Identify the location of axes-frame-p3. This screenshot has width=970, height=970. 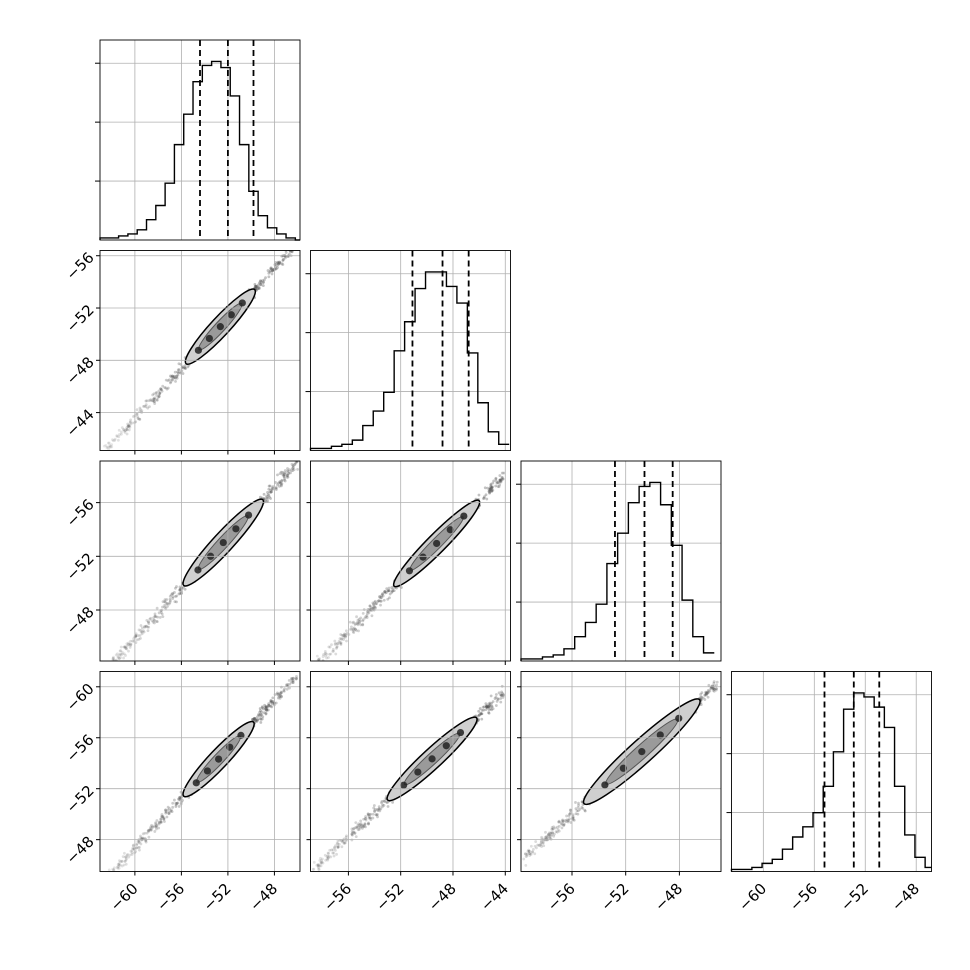
(831, 771).